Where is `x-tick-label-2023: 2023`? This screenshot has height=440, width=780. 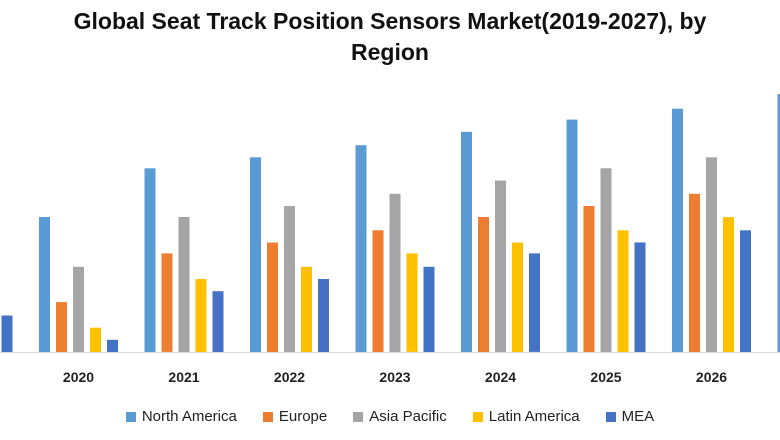 x-tick-label-2023: 2023 is located at coordinates (394, 377).